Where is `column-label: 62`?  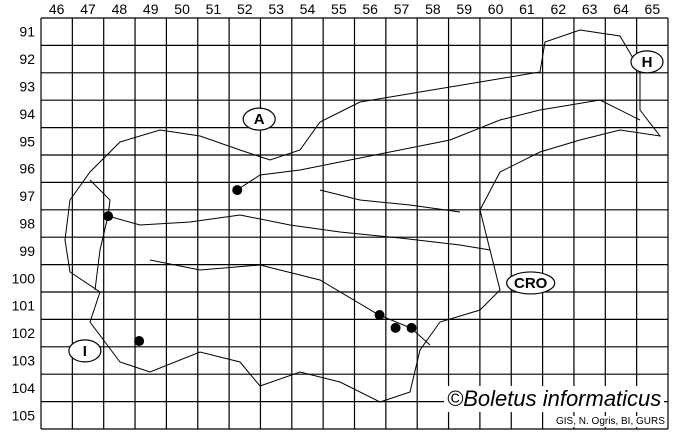 column-label: 62 is located at coordinates (558, 9).